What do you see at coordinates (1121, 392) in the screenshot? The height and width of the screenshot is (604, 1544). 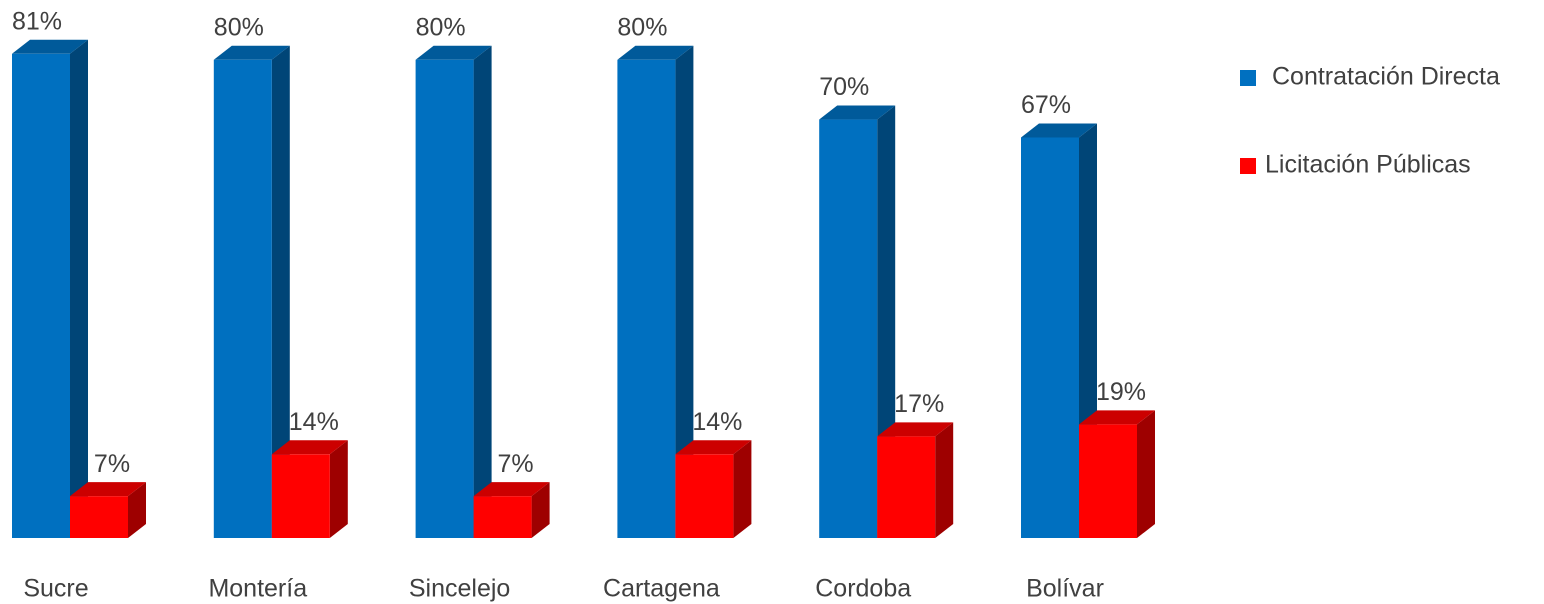 I see `value-label: 19%` at bounding box center [1121, 392].